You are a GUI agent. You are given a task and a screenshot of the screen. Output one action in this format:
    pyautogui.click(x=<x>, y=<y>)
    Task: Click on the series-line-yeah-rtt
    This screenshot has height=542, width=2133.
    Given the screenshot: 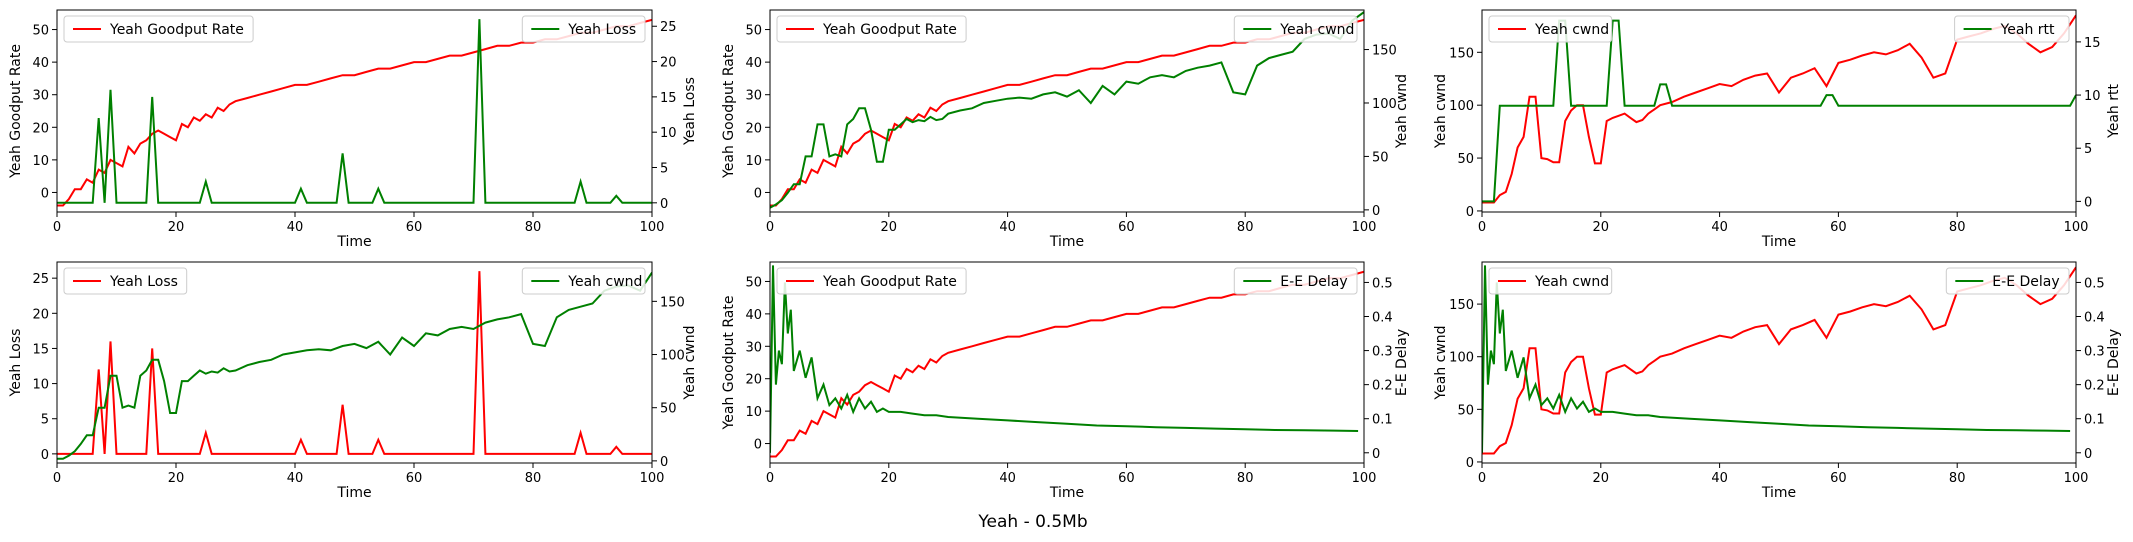 What is the action you would take?
    pyautogui.click(x=1779, y=111)
    